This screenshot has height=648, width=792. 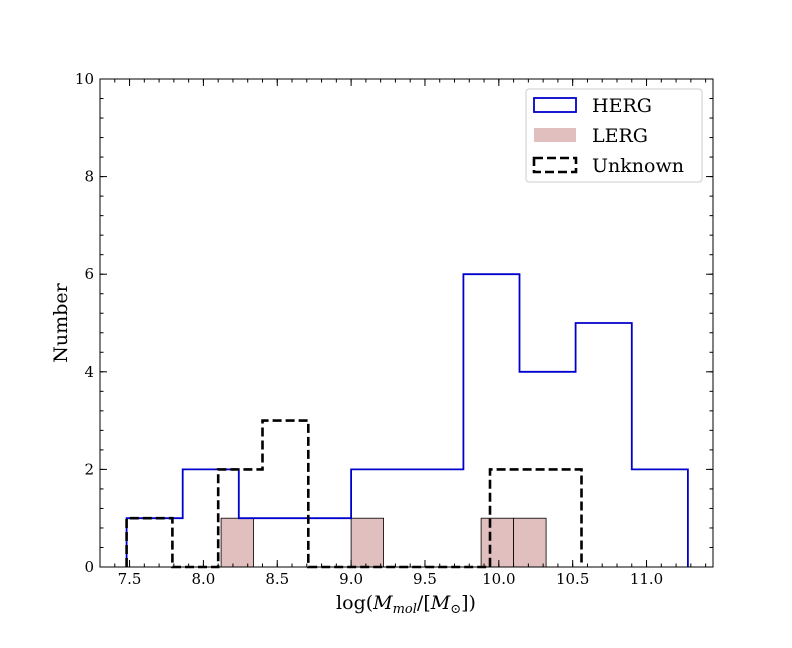 What do you see at coordinates (203, 579) in the screenshot?
I see `x-tick-label: 8.0` at bounding box center [203, 579].